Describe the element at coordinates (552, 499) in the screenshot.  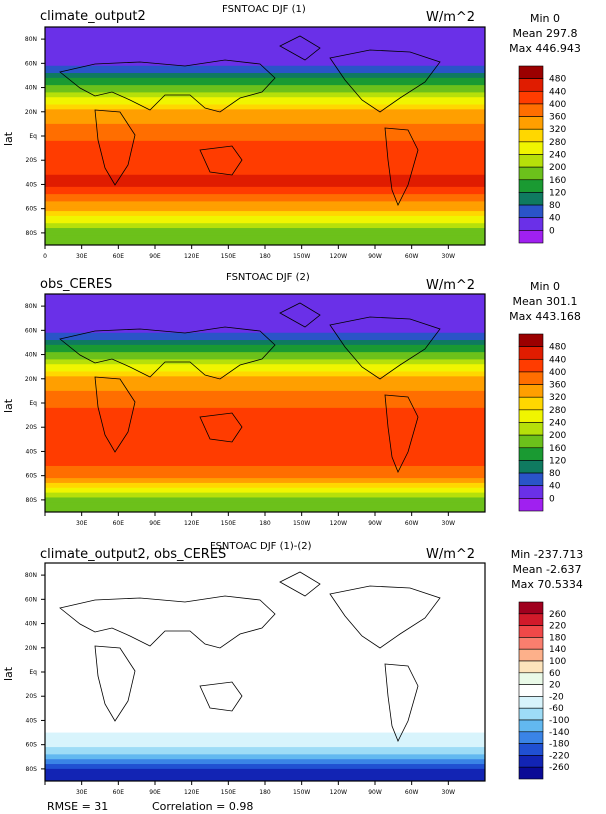
I see `colorbar-label: 0` at that location.